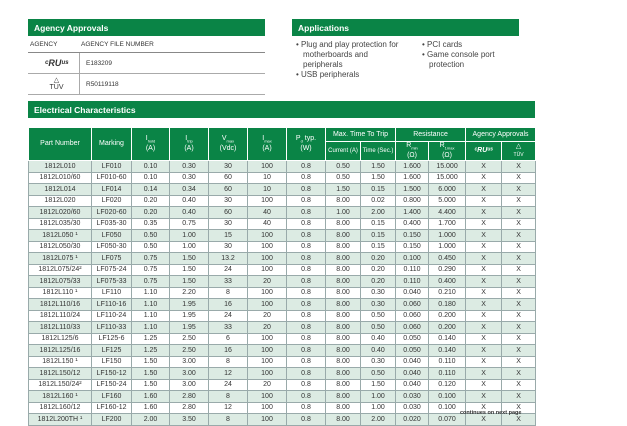  What do you see at coordinates (412, 189) in the screenshot?
I see `table-cell: 1.500` at bounding box center [412, 189].